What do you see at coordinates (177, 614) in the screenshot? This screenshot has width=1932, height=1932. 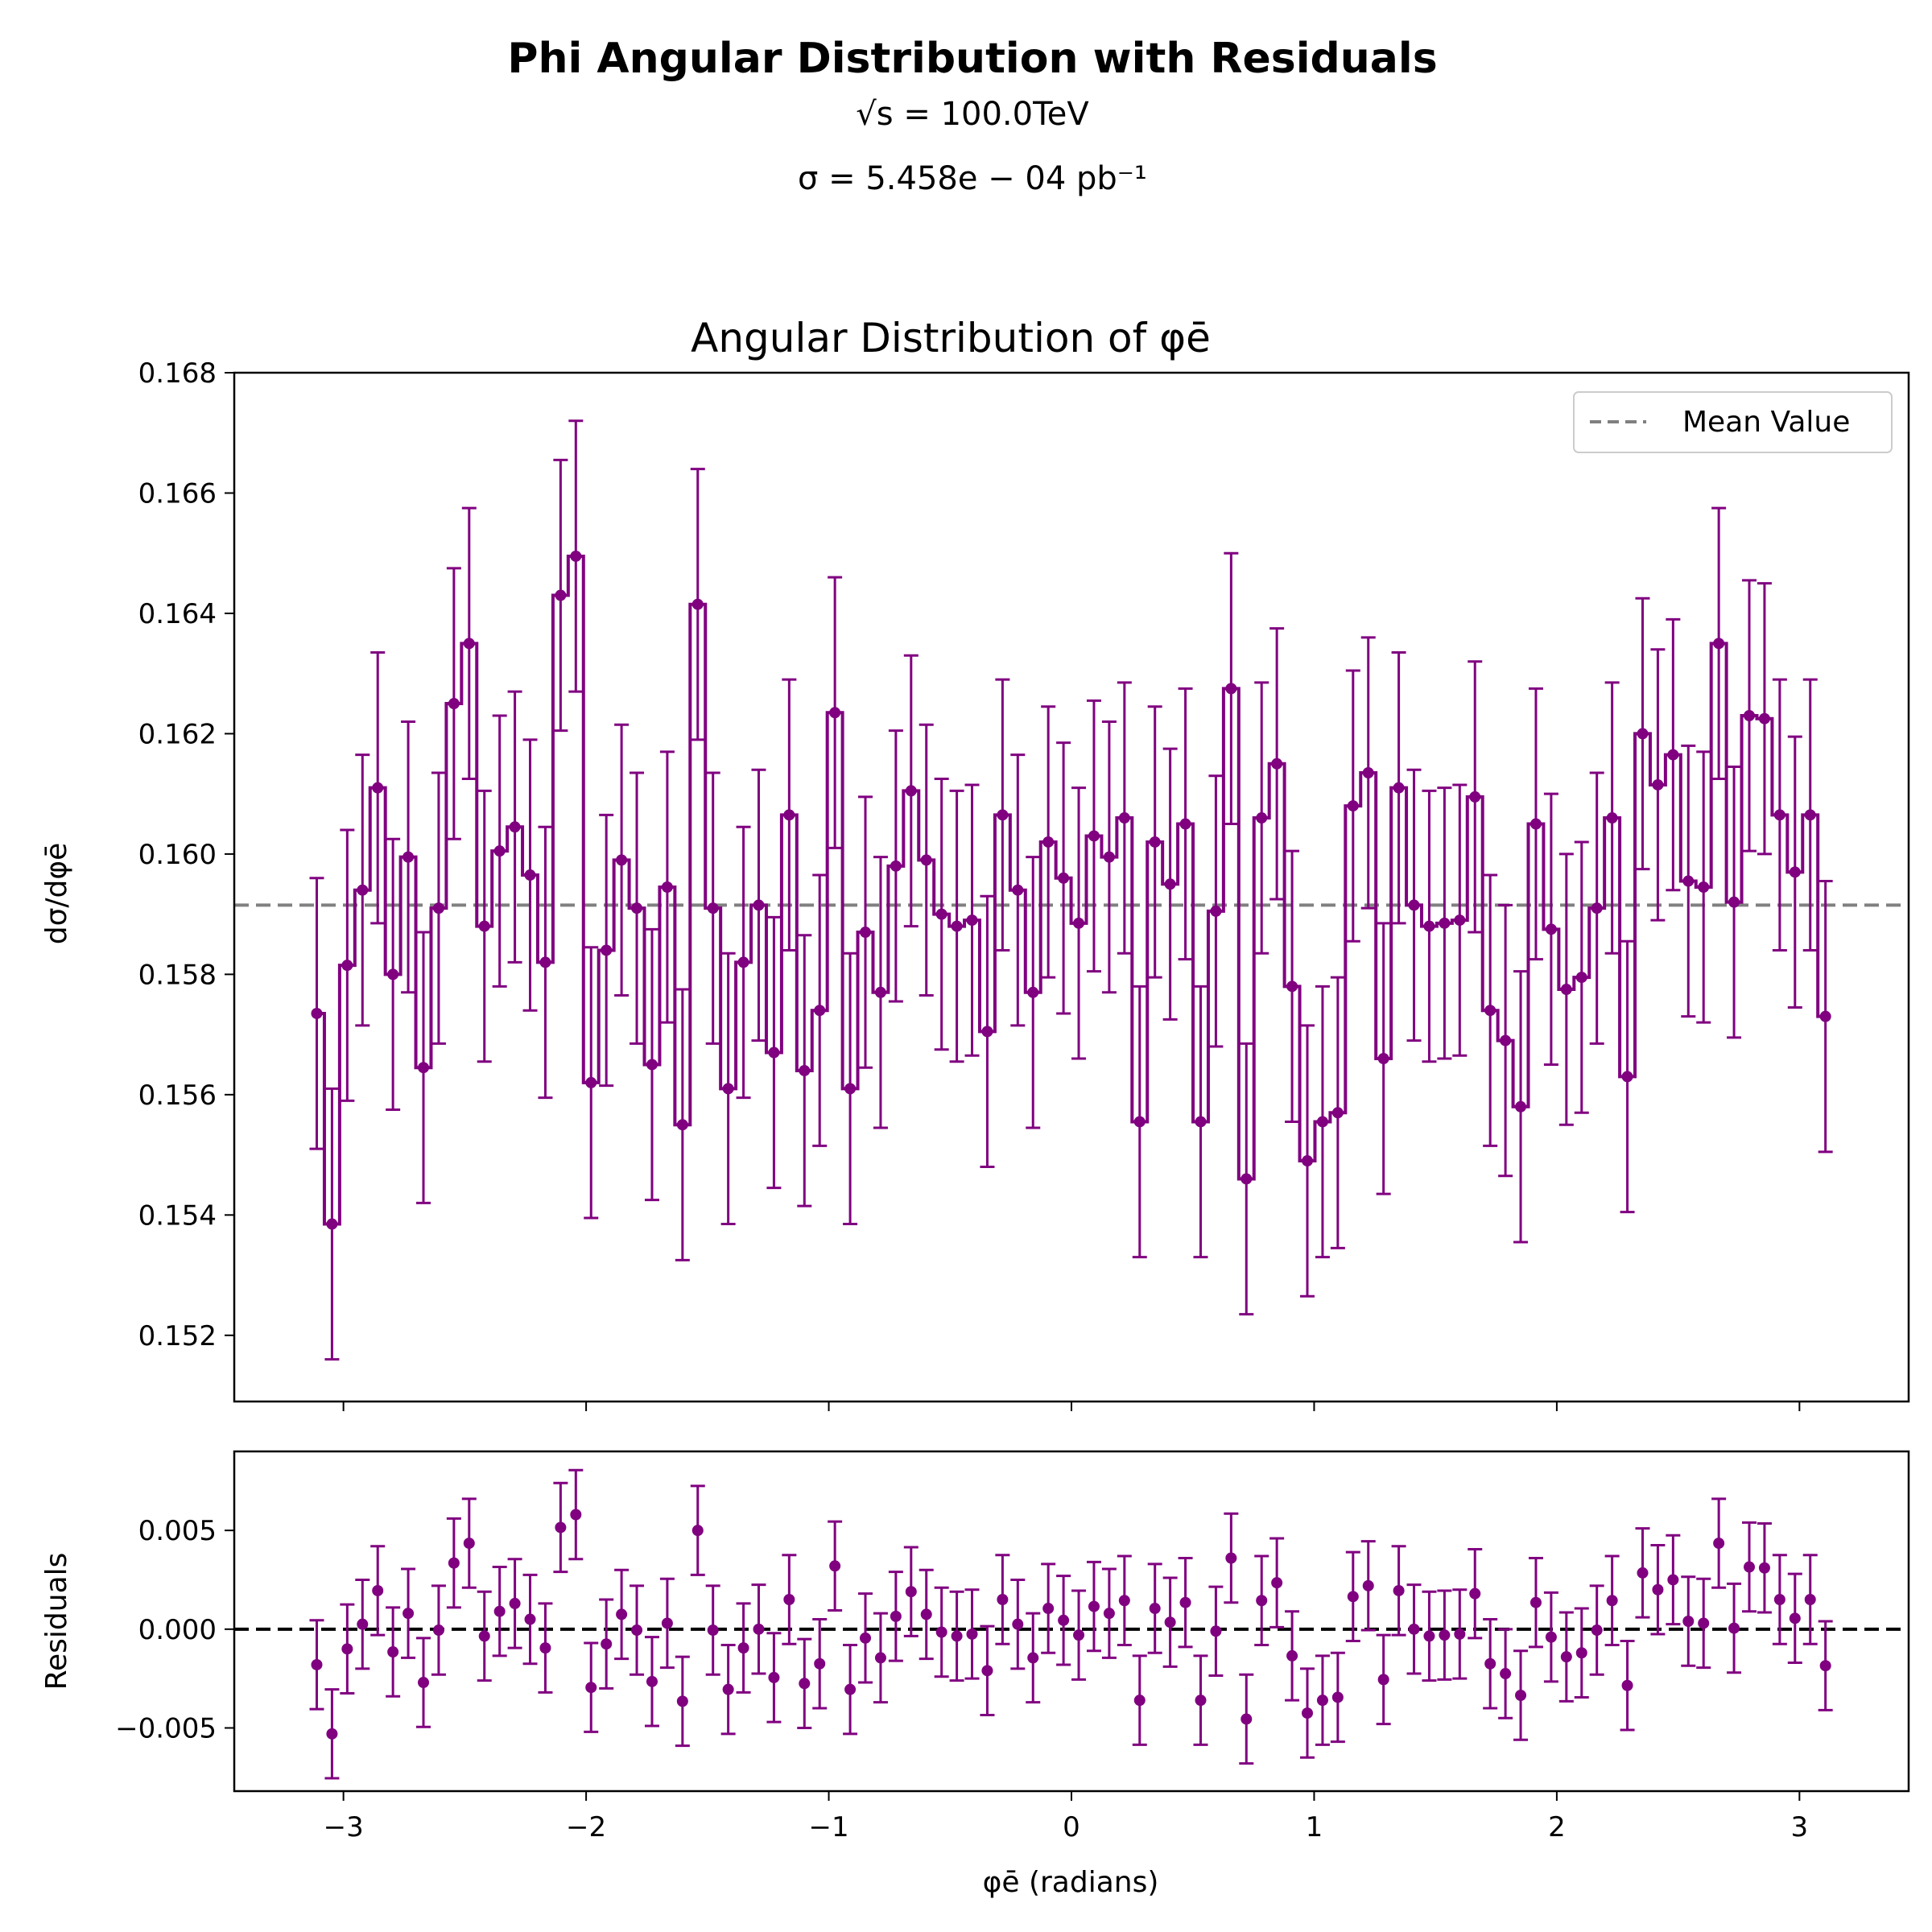 I see `y-tick-label: 0.164` at bounding box center [177, 614].